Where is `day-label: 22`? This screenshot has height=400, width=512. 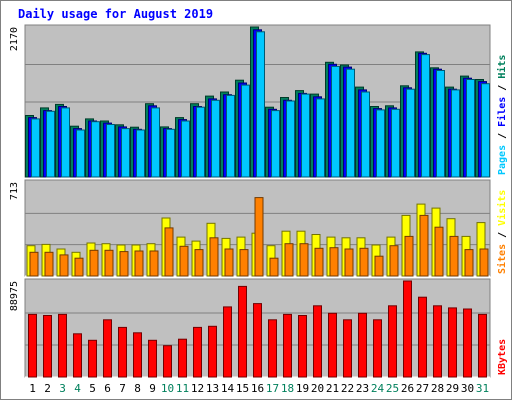 day-label: 22 is located at coordinates (347, 388).